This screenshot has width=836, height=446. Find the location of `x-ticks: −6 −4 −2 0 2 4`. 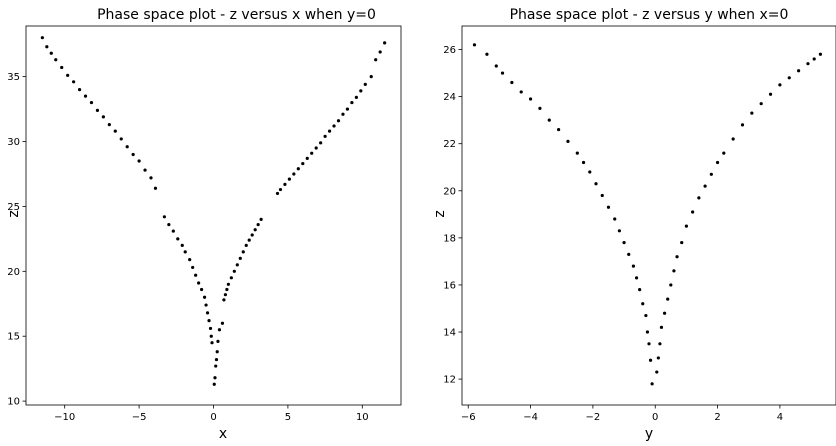

x-ticks: −6 −4 −2 0 2 4 is located at coordinates (622, 414).